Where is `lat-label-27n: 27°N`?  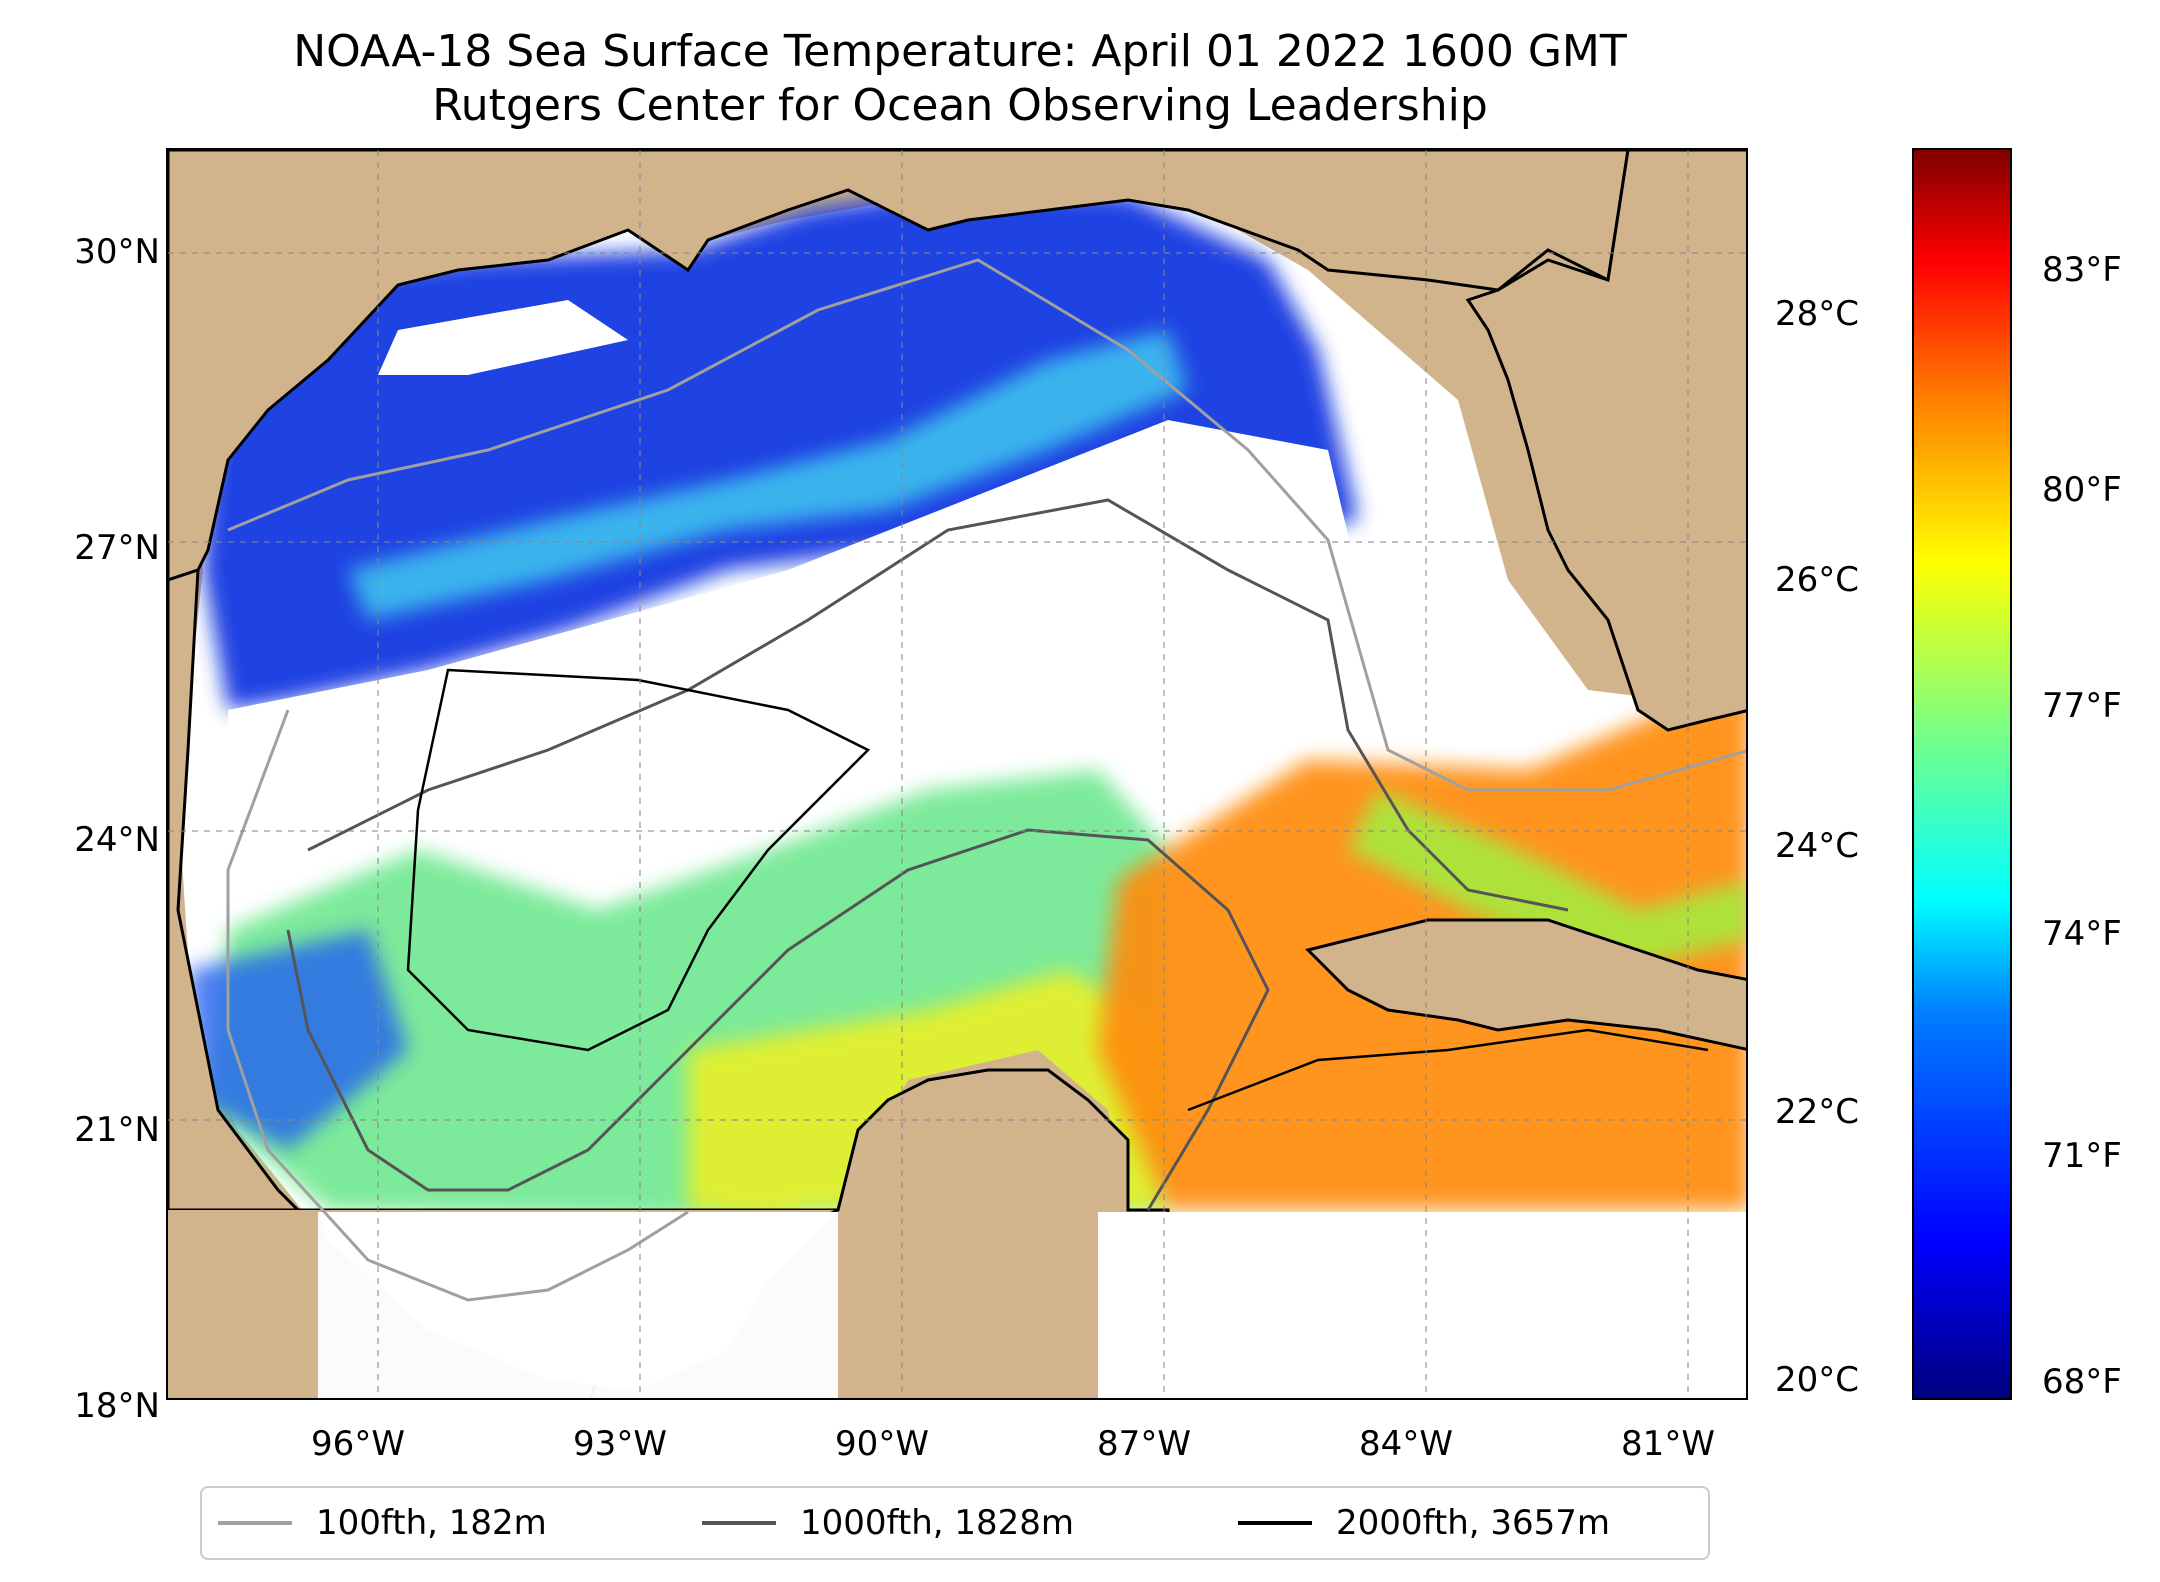
lat-label-27n: 27°N is located at coordinates (117, 548).